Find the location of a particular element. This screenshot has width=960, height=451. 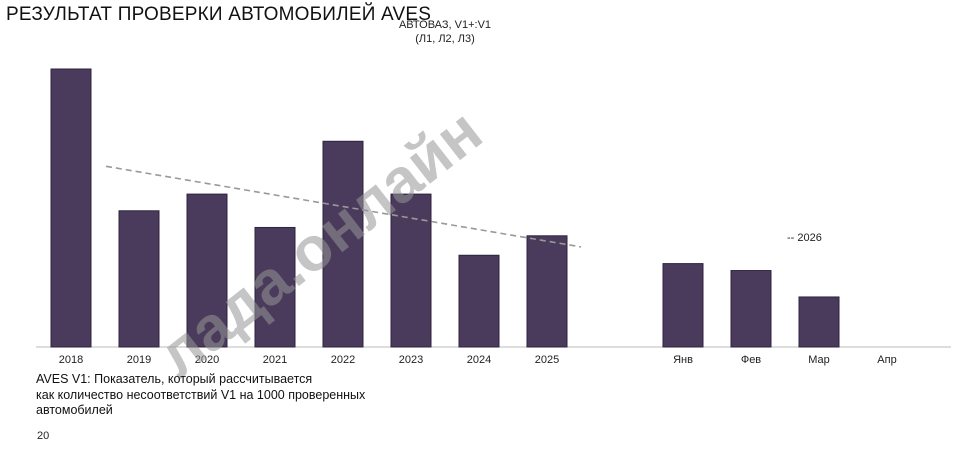

x-tick-label: 2023 is located at coordinates (411, 360).